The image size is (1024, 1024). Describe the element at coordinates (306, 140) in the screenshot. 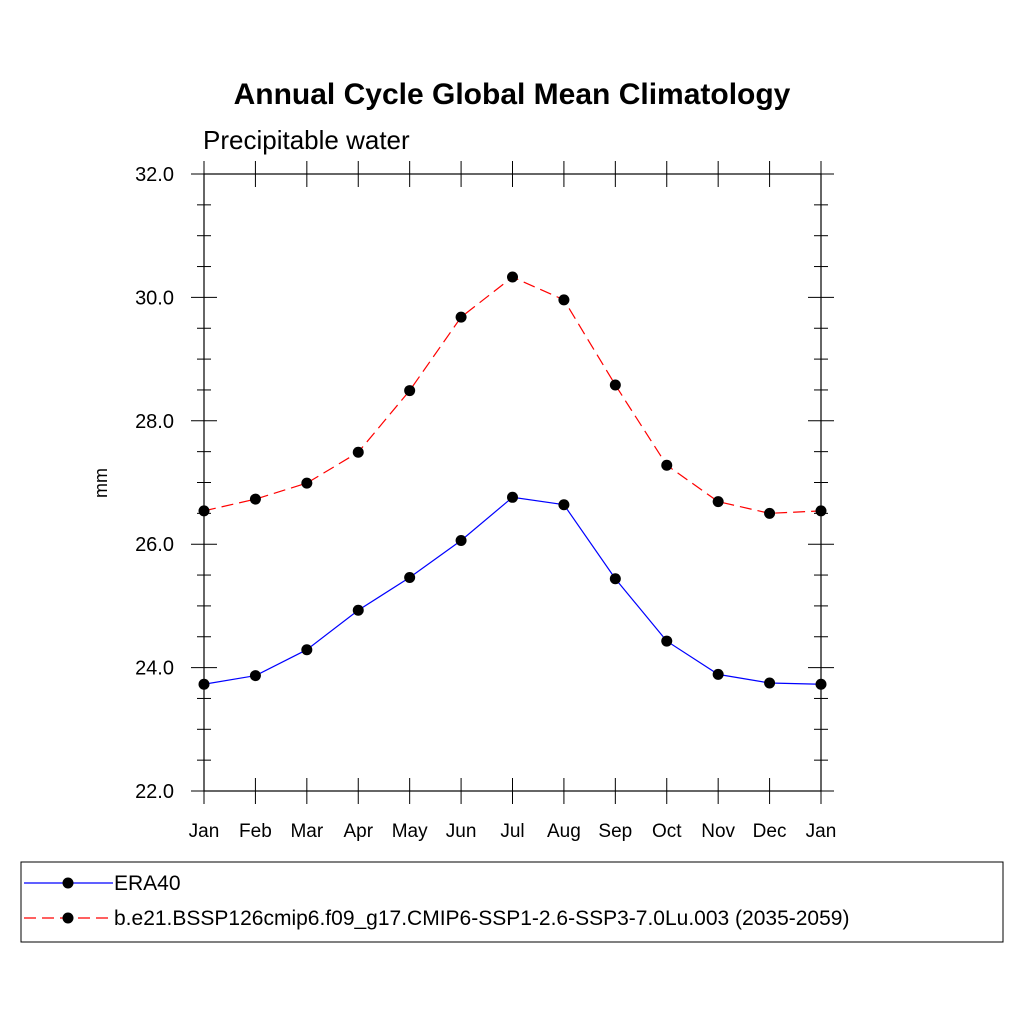

I see `chart-subtitle: Precipitable water` at that location.